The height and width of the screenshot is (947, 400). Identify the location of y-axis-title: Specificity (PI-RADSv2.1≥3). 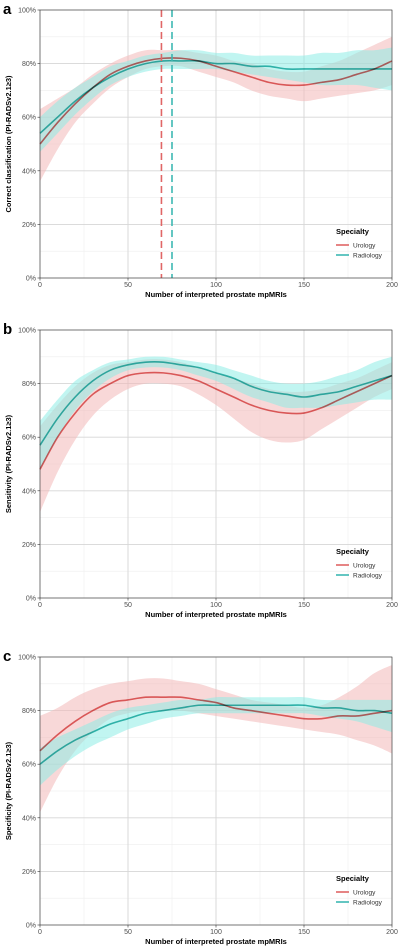
(8, 790).